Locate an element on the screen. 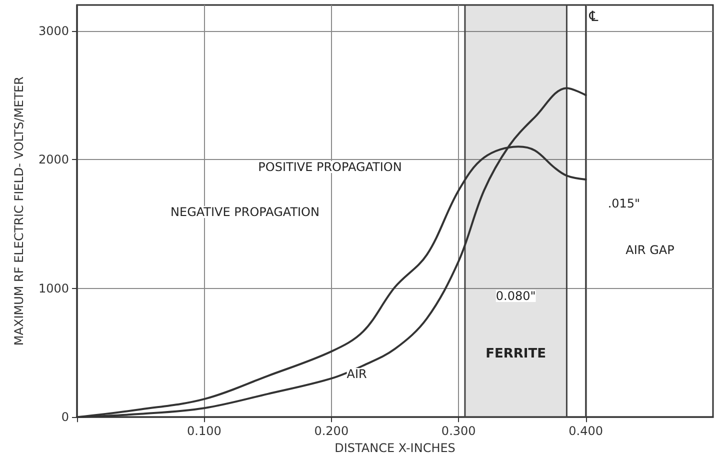 This screenshot has width=715, height=459. annotation: NEGATIVE PROPAGATION is located at coordinates (245, 212).